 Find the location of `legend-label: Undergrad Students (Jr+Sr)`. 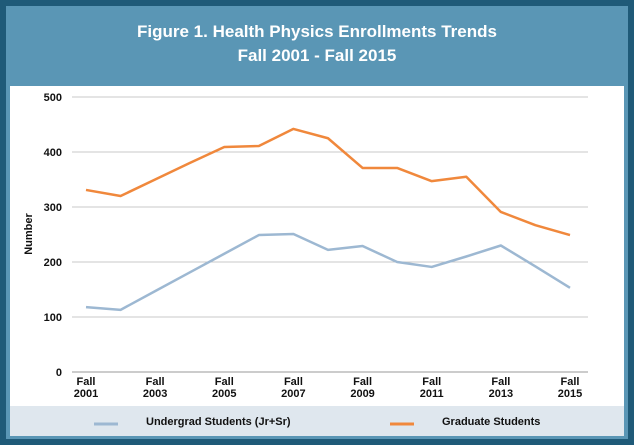

legend-label: Undergrad Students (Jr+Sr) is located at coordinates (218, 422).